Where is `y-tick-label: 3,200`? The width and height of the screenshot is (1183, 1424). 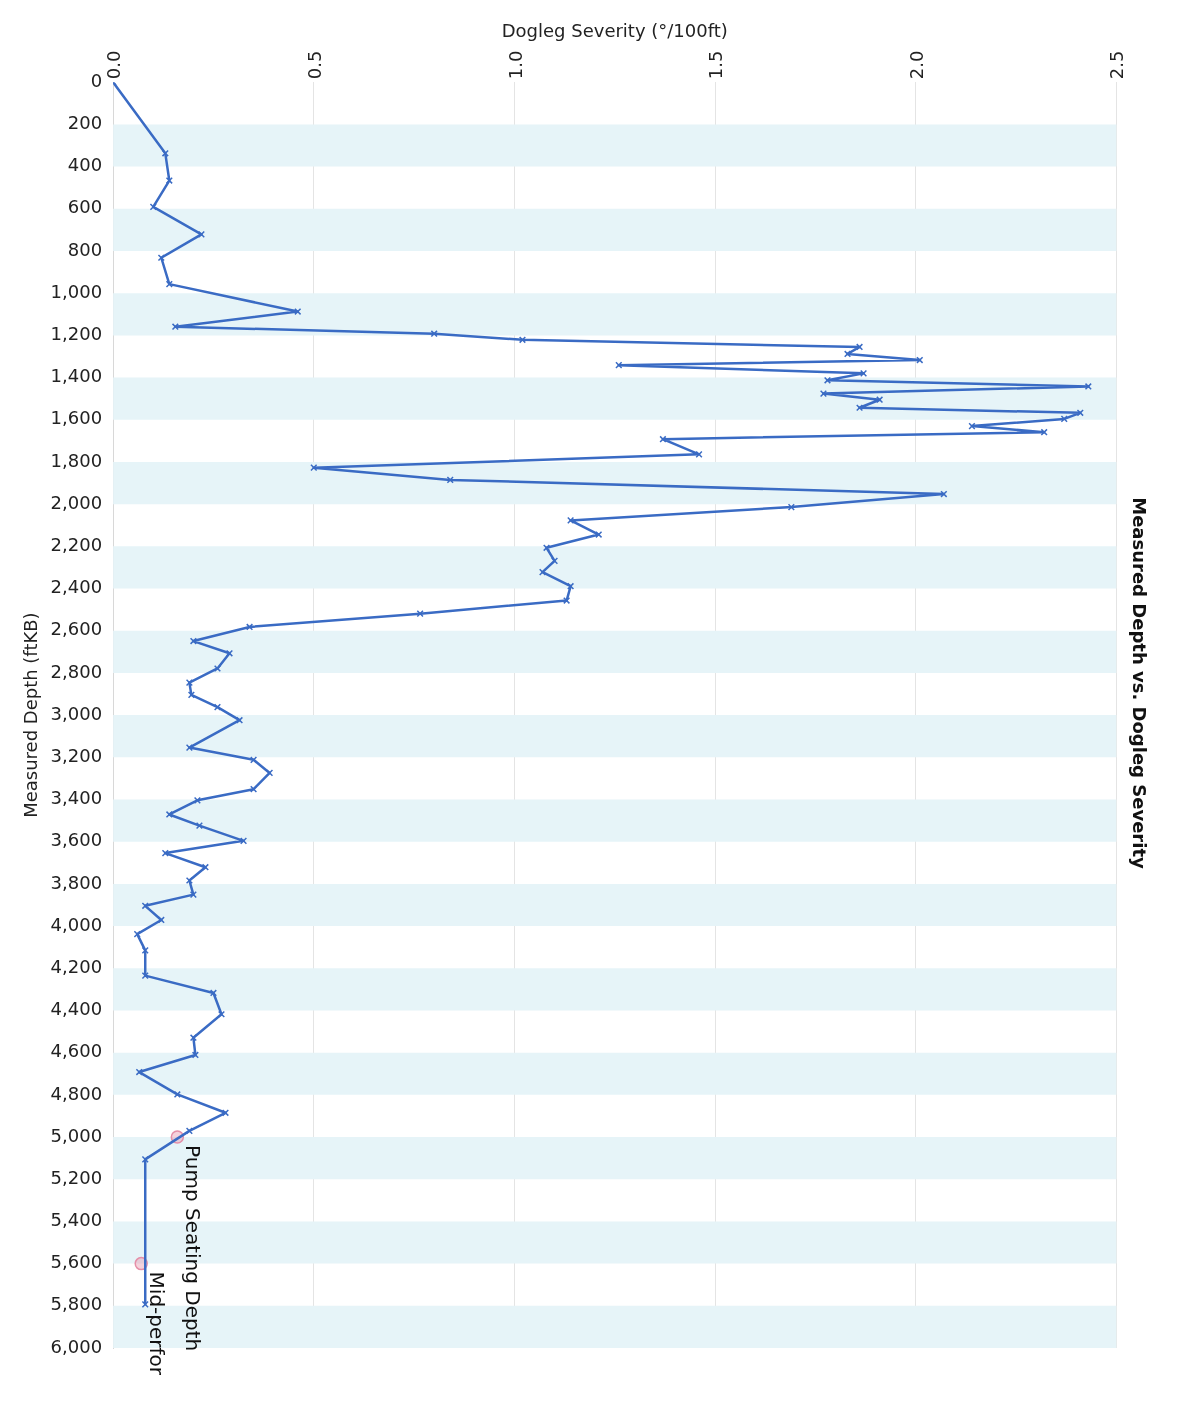 y-tick-label: 3,200 is located at coordinates (76, 755).